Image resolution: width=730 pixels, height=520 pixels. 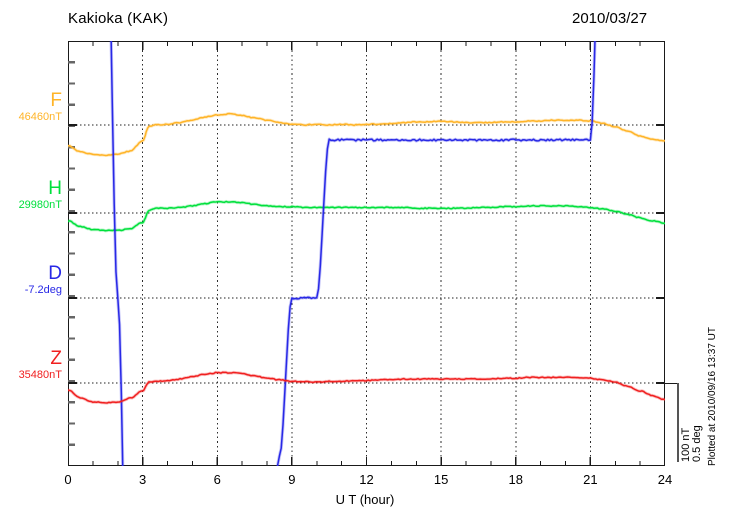 What do you see at coordinates (366, 479) in the screenshot?
I see `x-axis-tick-label-12: 12` at bounding box center [366, 479].